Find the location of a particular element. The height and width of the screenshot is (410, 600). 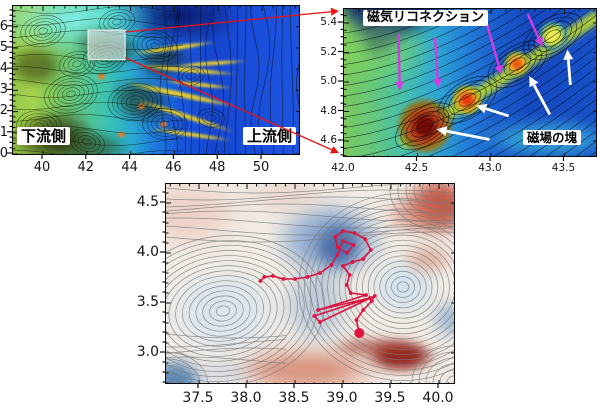

y-axis-tick-label: 4.6 is located at coordinates (328, 140).